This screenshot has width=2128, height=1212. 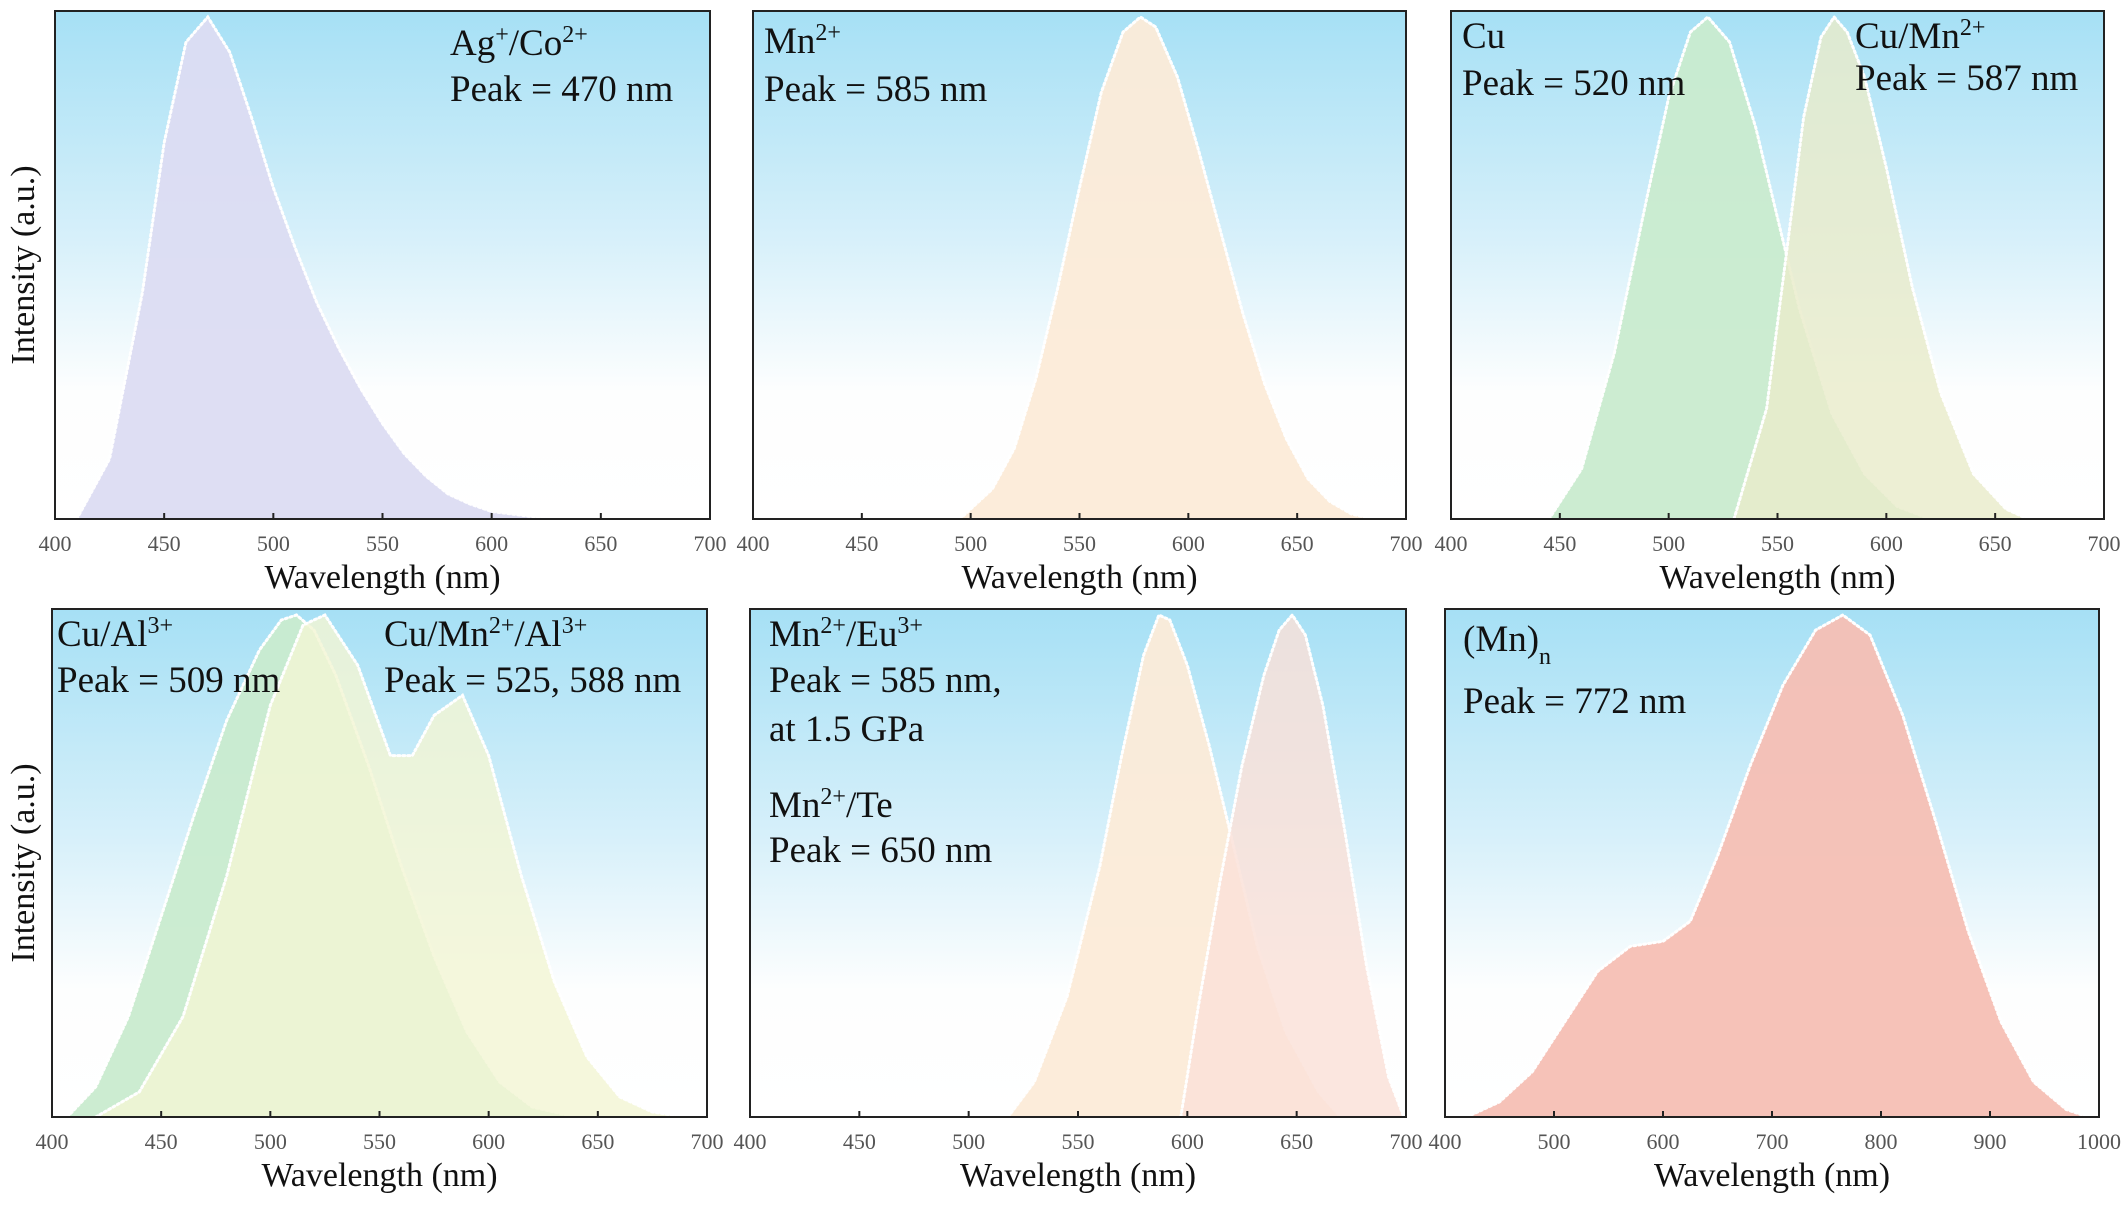 What do you see at coordinates (2099, 1141) in the screenshot?
I see `x-tick-label: 1000` at bounding box center [2099, 1141].